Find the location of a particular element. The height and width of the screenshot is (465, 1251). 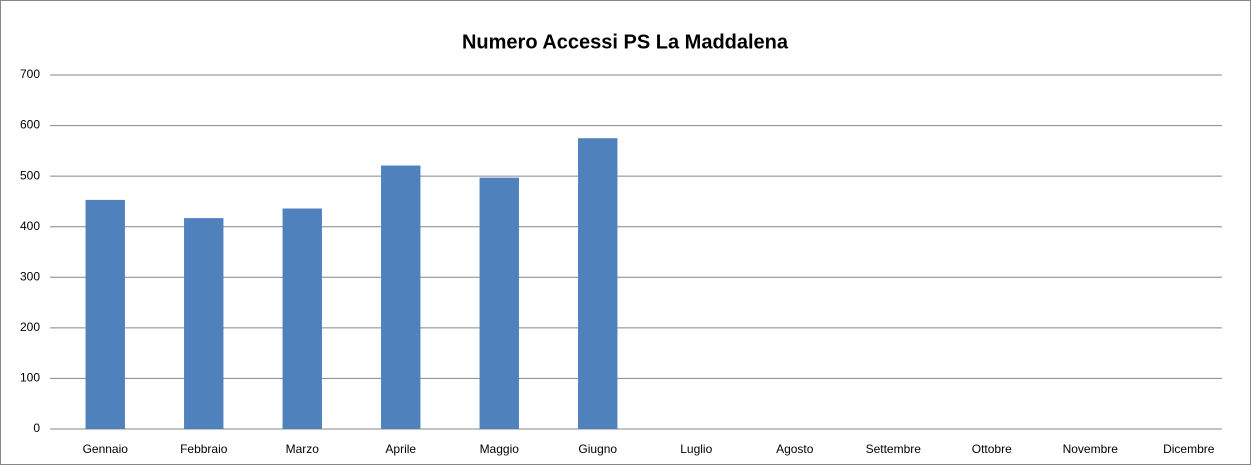

x-tick-label: Ottobre is located at coordinates (992, 449).